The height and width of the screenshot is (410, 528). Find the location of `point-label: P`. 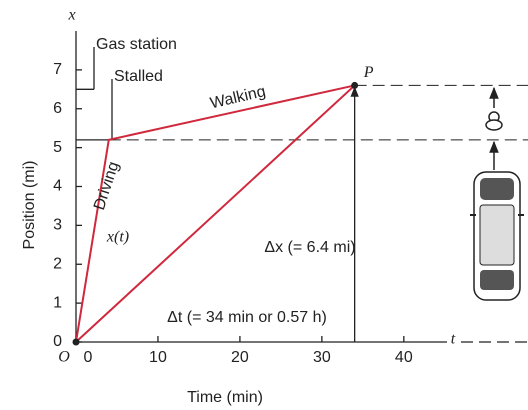

point-label: P is located at coordinates (368, 72).